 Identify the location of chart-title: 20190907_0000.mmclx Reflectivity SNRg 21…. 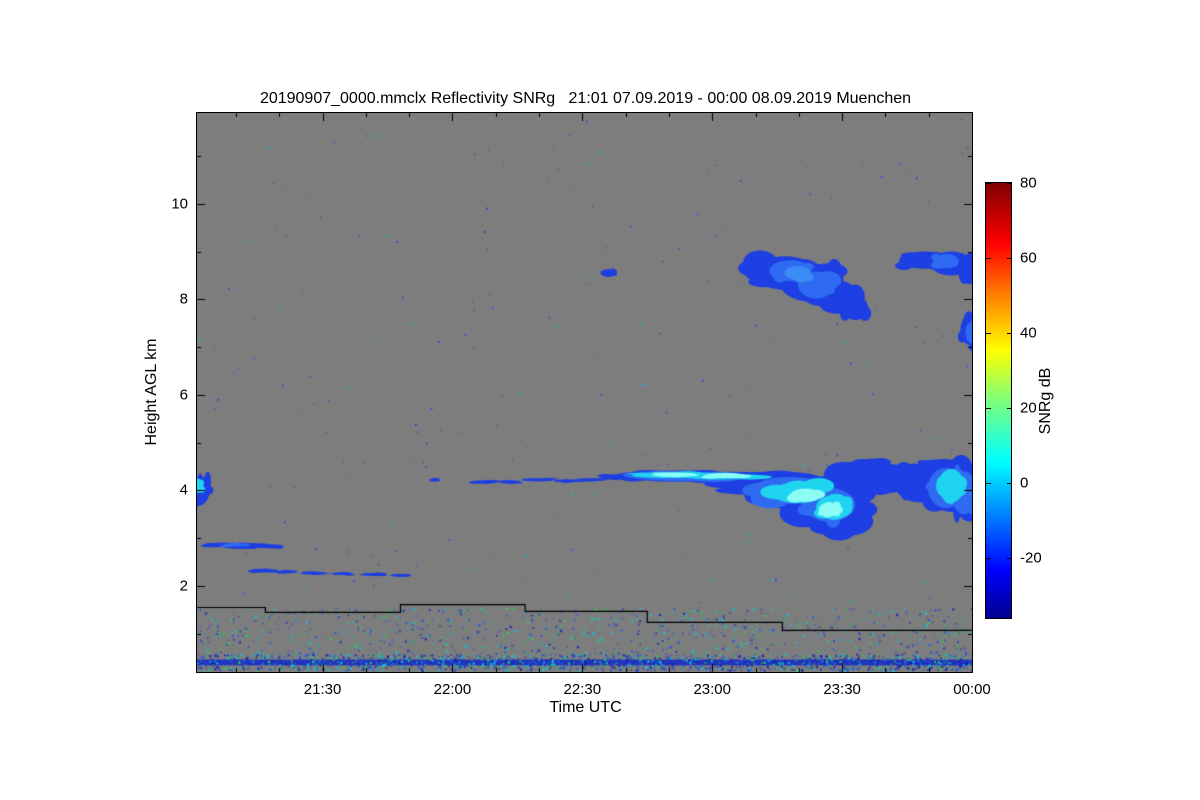
(585, 98).